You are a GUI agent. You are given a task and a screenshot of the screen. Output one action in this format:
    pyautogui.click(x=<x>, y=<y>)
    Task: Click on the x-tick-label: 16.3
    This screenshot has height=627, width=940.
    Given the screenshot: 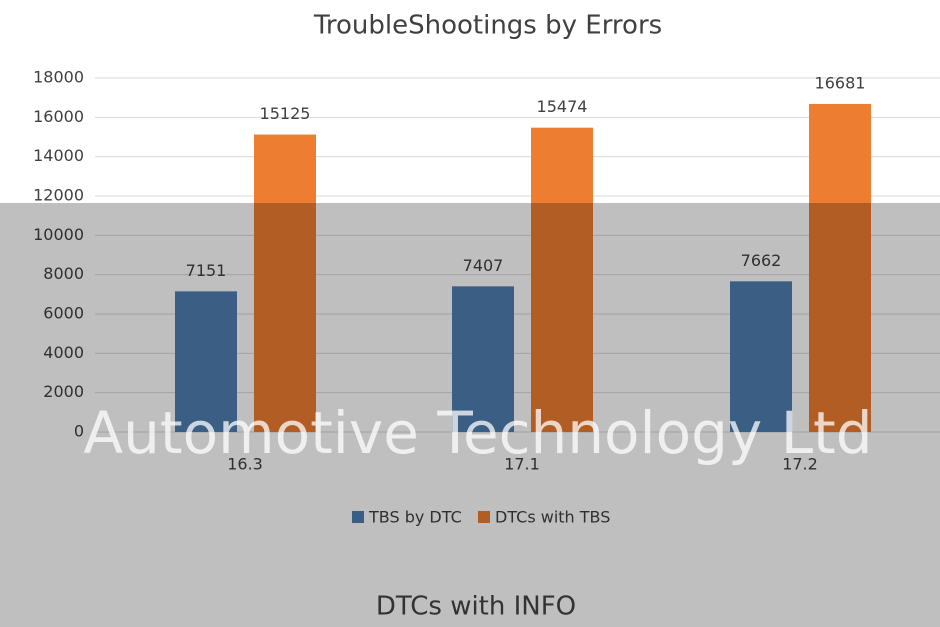 What is the action you would take?
    pyautogui.click(x=245, y=464)
    